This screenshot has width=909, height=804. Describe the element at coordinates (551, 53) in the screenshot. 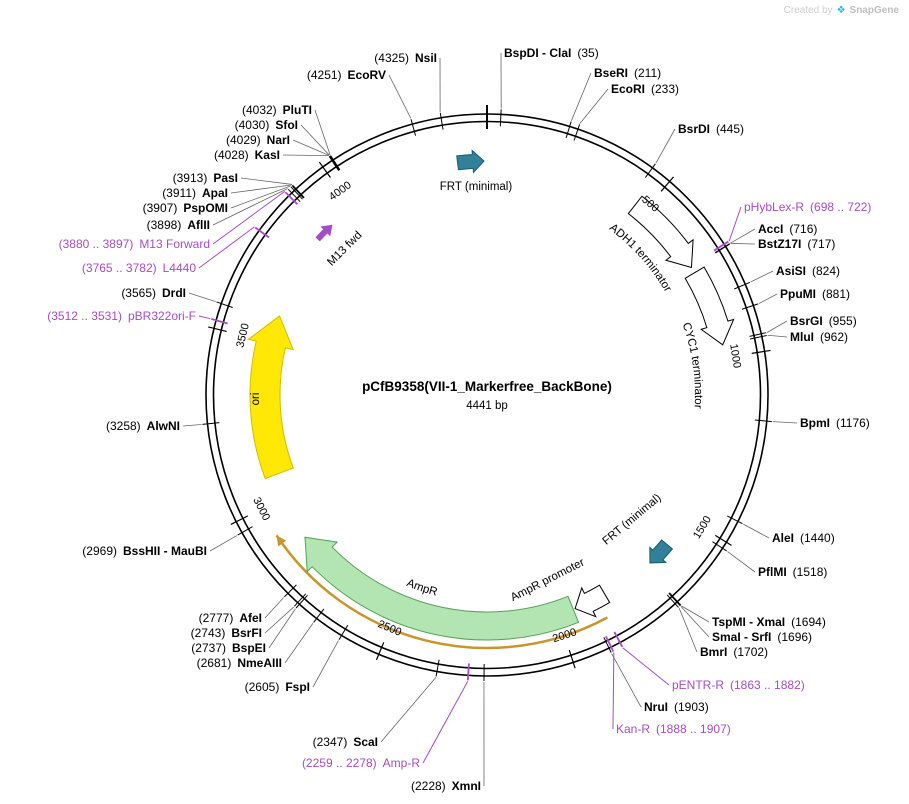

I see `enzyme-label-bspdi-clai: BspDI - ClaI (35)` at that location.